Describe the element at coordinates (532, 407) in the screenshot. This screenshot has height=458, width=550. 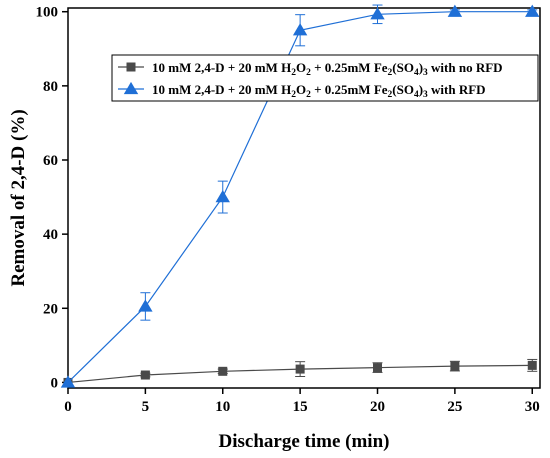
I see `x-tick-label: 30` at that location.